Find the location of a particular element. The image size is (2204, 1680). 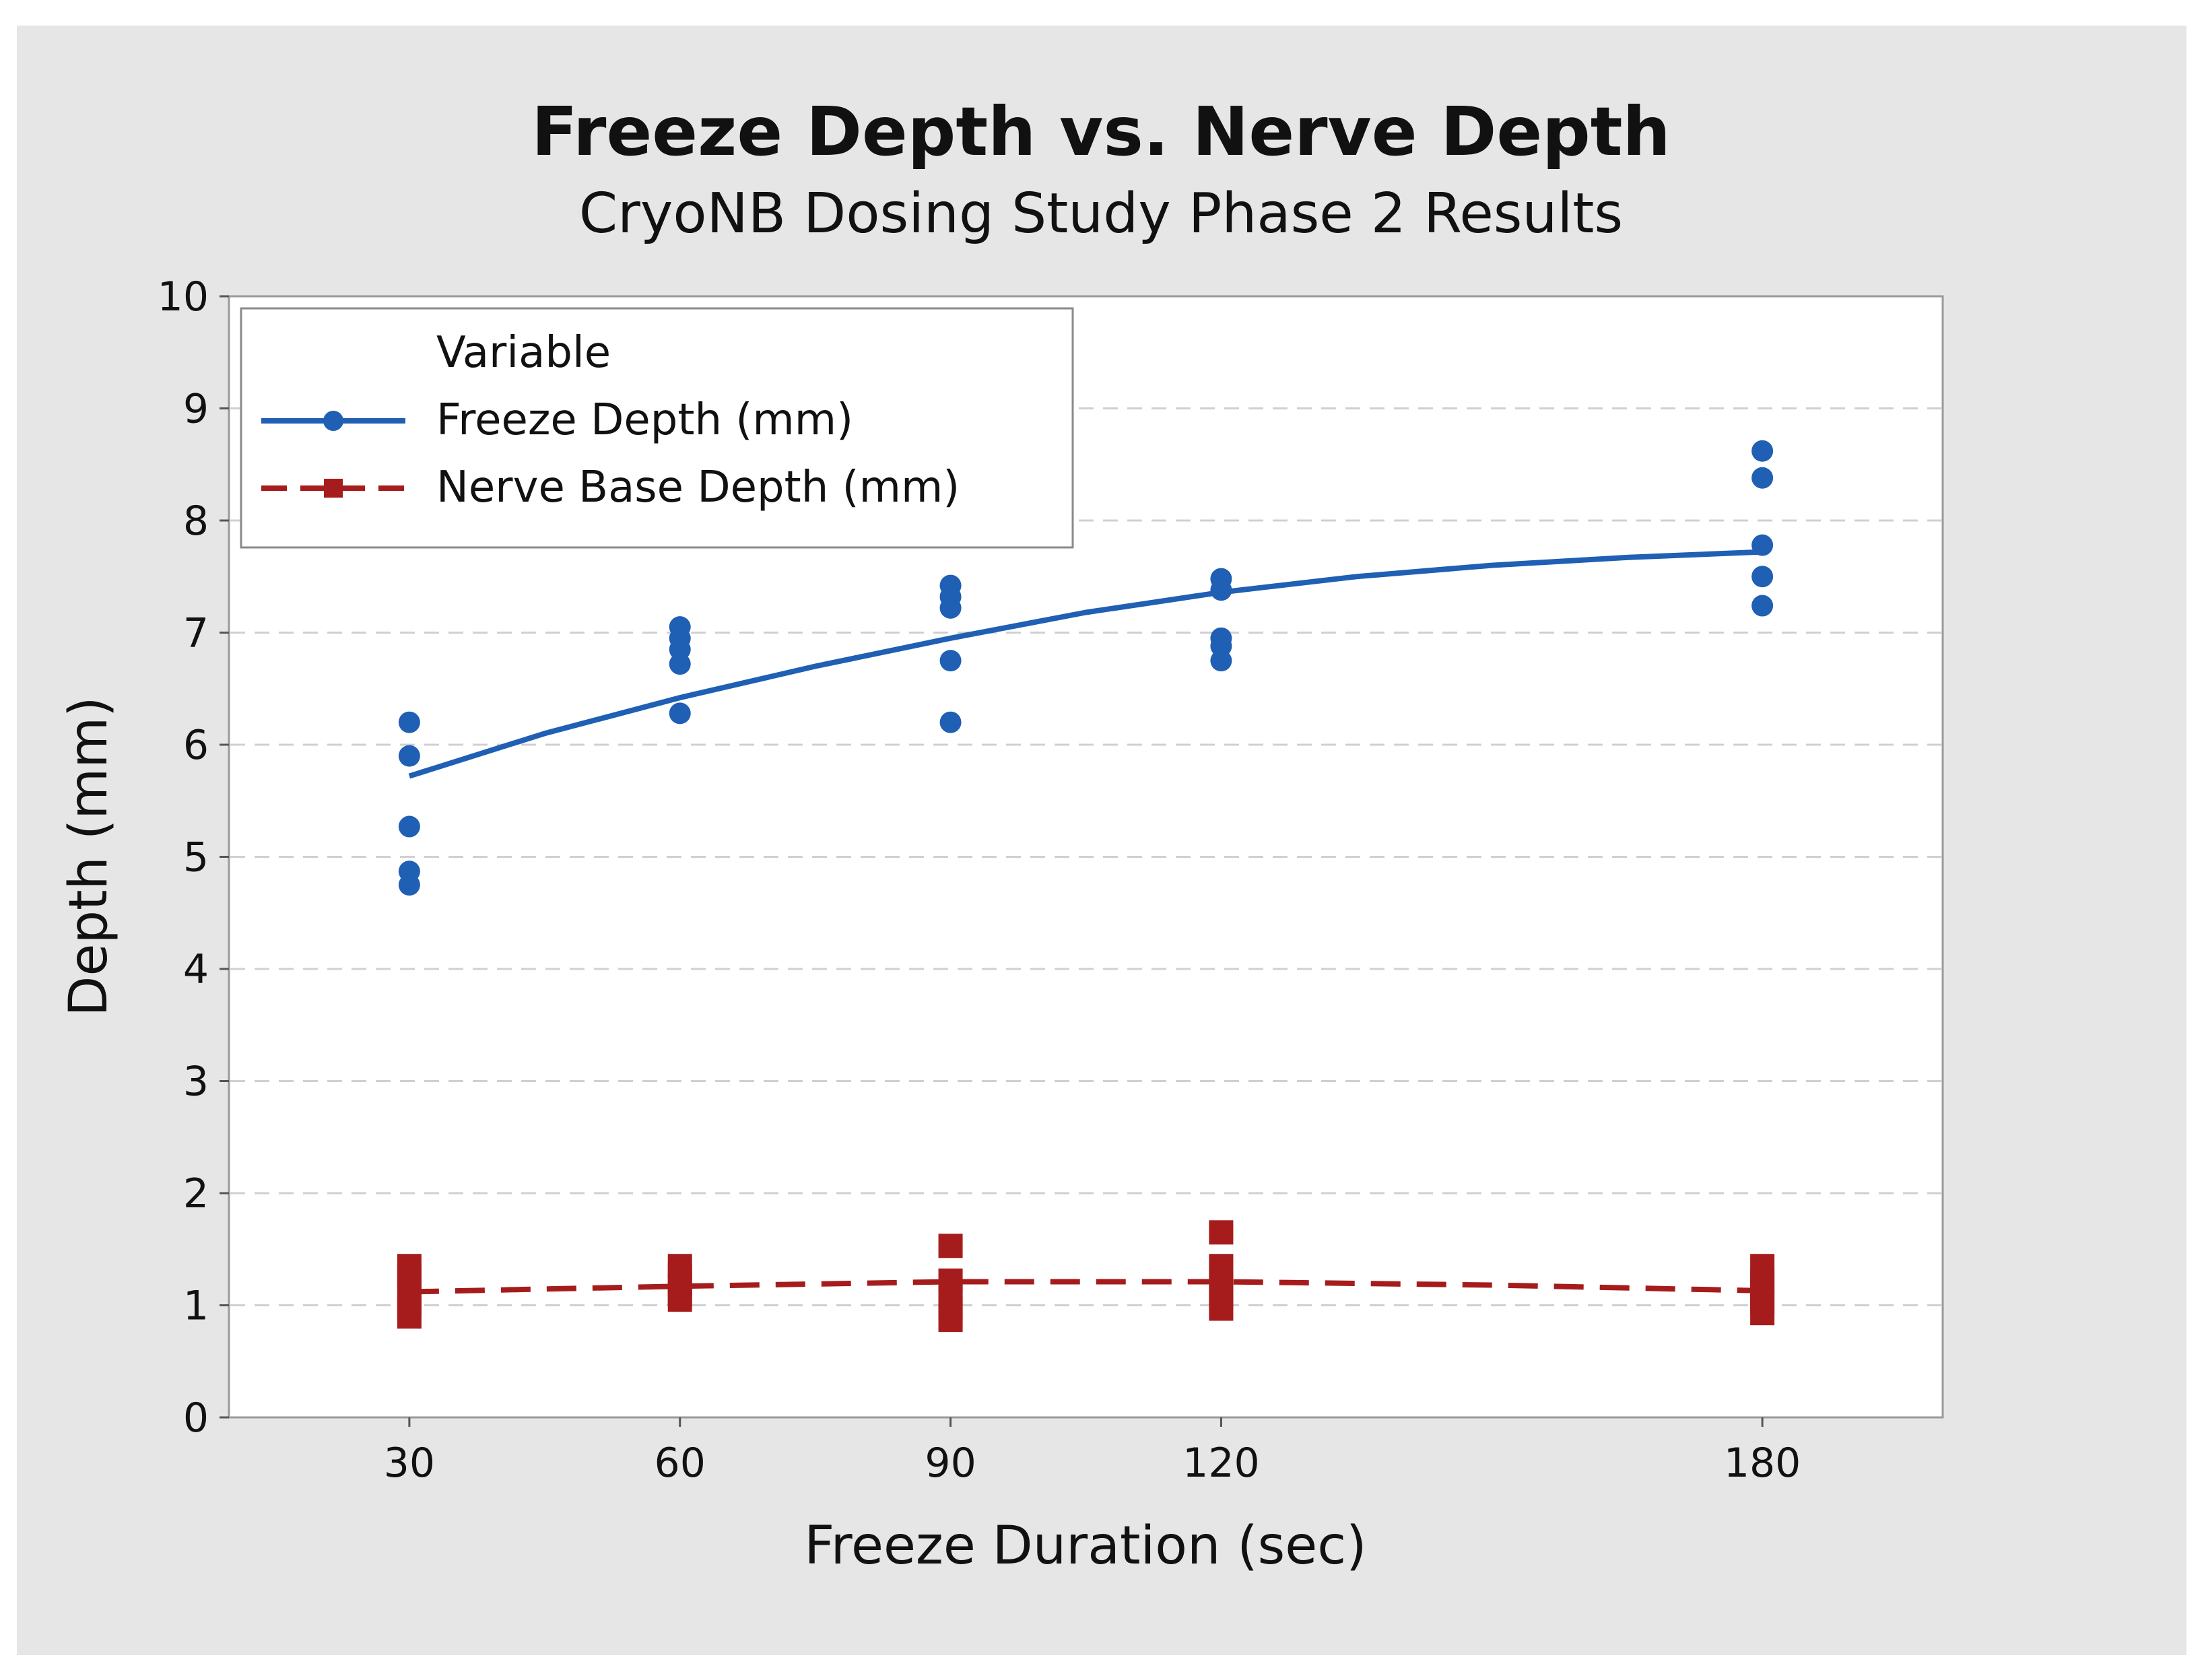

x-tick-label: 120 is located at coordinates (1221, 1463).